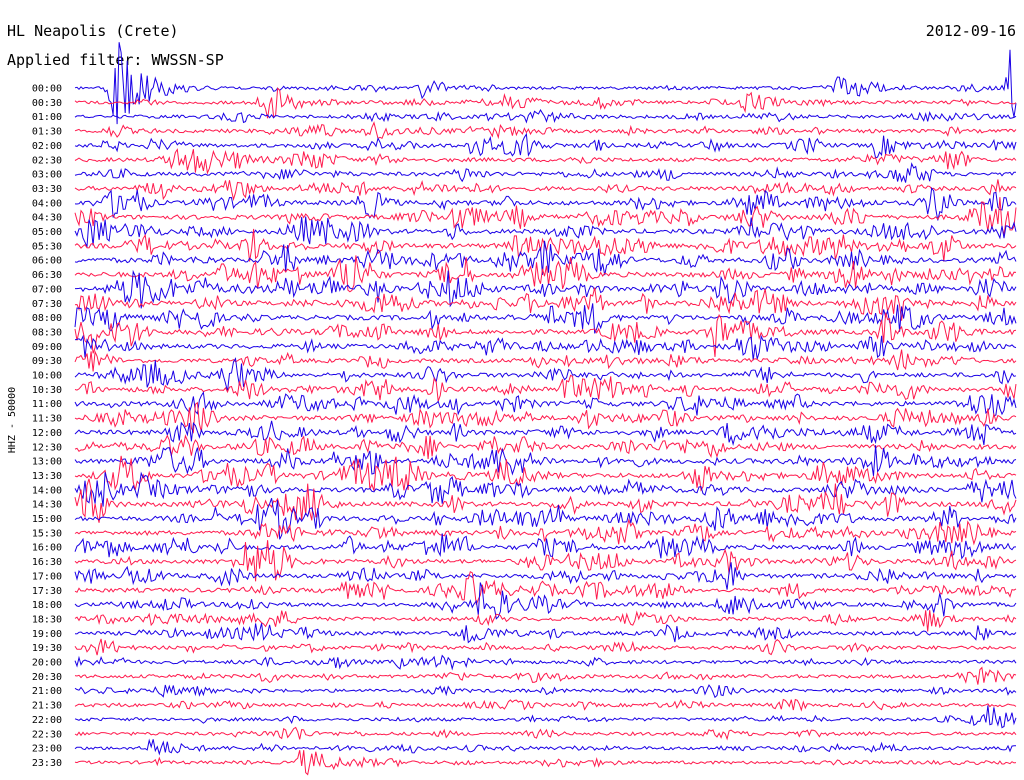 The height and width of the screenshot is (780, 1024). What do you see at coordinates (47, 347) in the screenshot?
I see `row-time-label: 09:00` at bounding box center [47, 347].